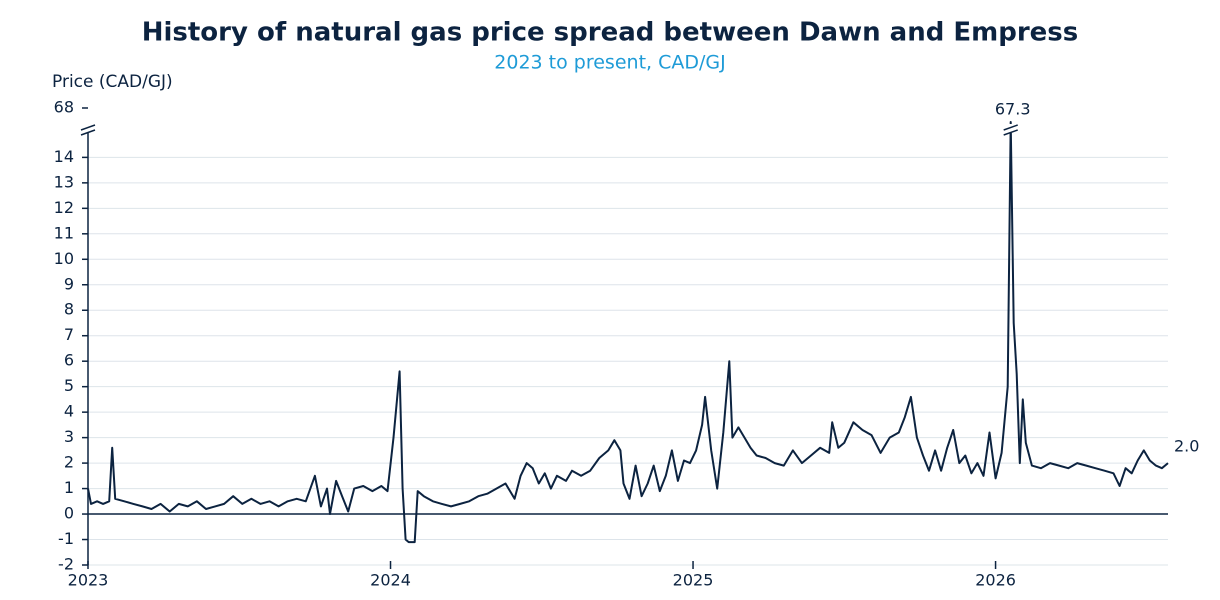 The width and height of the screenshot is (1220, 600). What do you see at coordinates (69, 487) in the screenshot?
I see `y-tick-label: 1` at bounding box center [69, 487].